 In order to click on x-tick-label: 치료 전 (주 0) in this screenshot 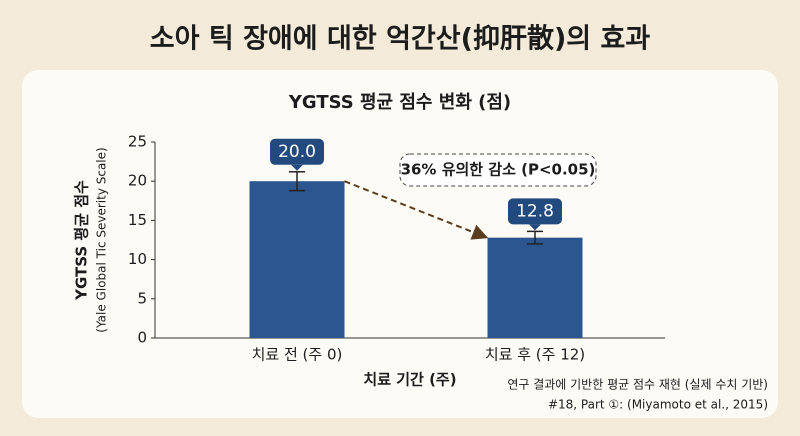, I will do `click(297, 355)`.